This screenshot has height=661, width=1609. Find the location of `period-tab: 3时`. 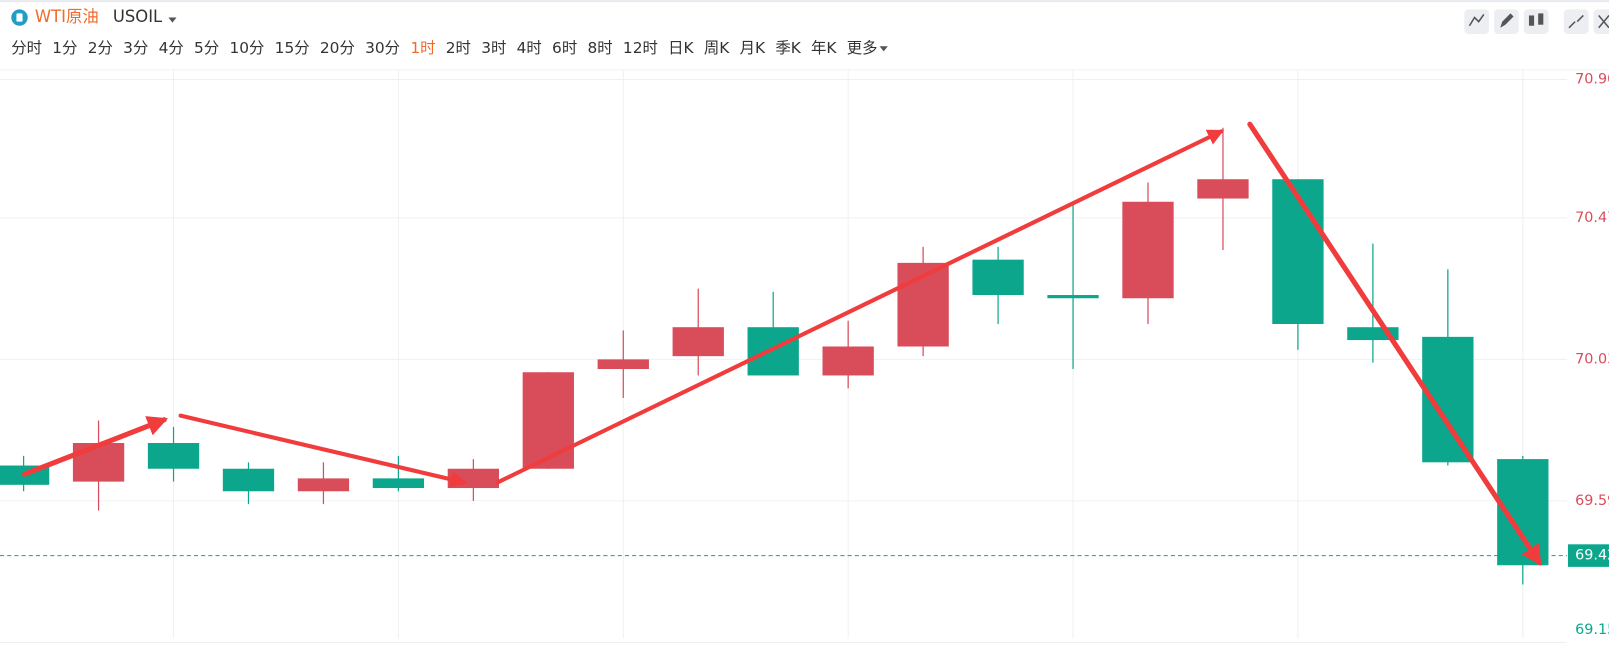

period-tab: 3时 is located at coordinates (493, 48).